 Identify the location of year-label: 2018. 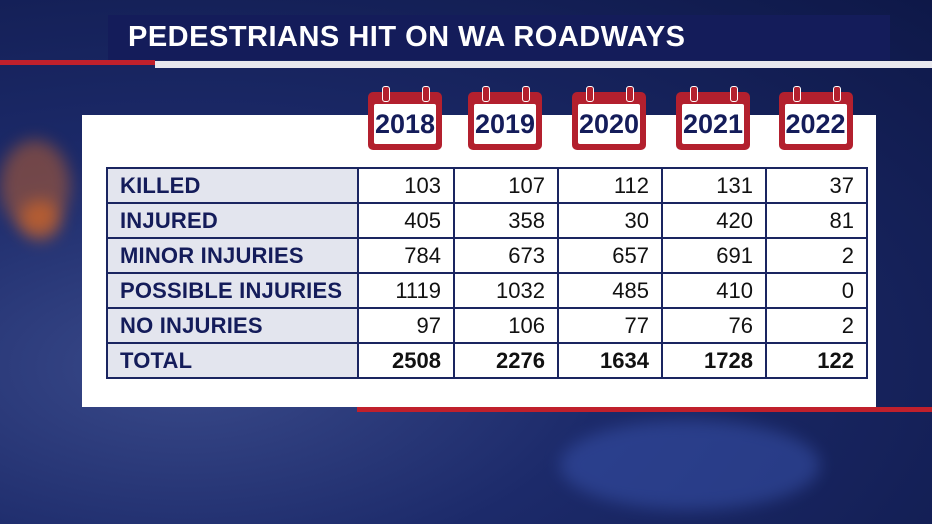
(405, 124).